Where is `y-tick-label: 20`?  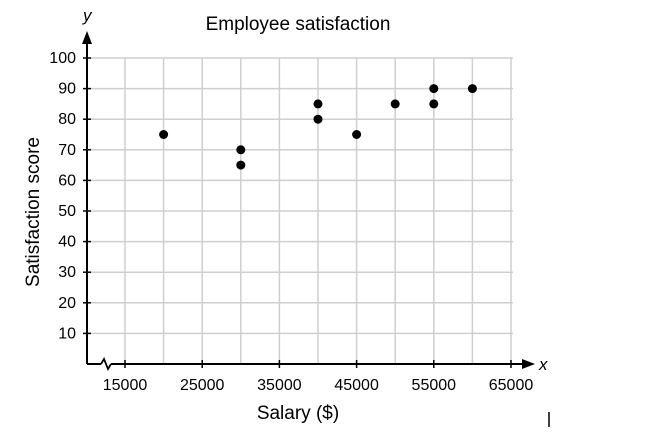
y-tick-label: 20 is located at coordinates (67, 303).